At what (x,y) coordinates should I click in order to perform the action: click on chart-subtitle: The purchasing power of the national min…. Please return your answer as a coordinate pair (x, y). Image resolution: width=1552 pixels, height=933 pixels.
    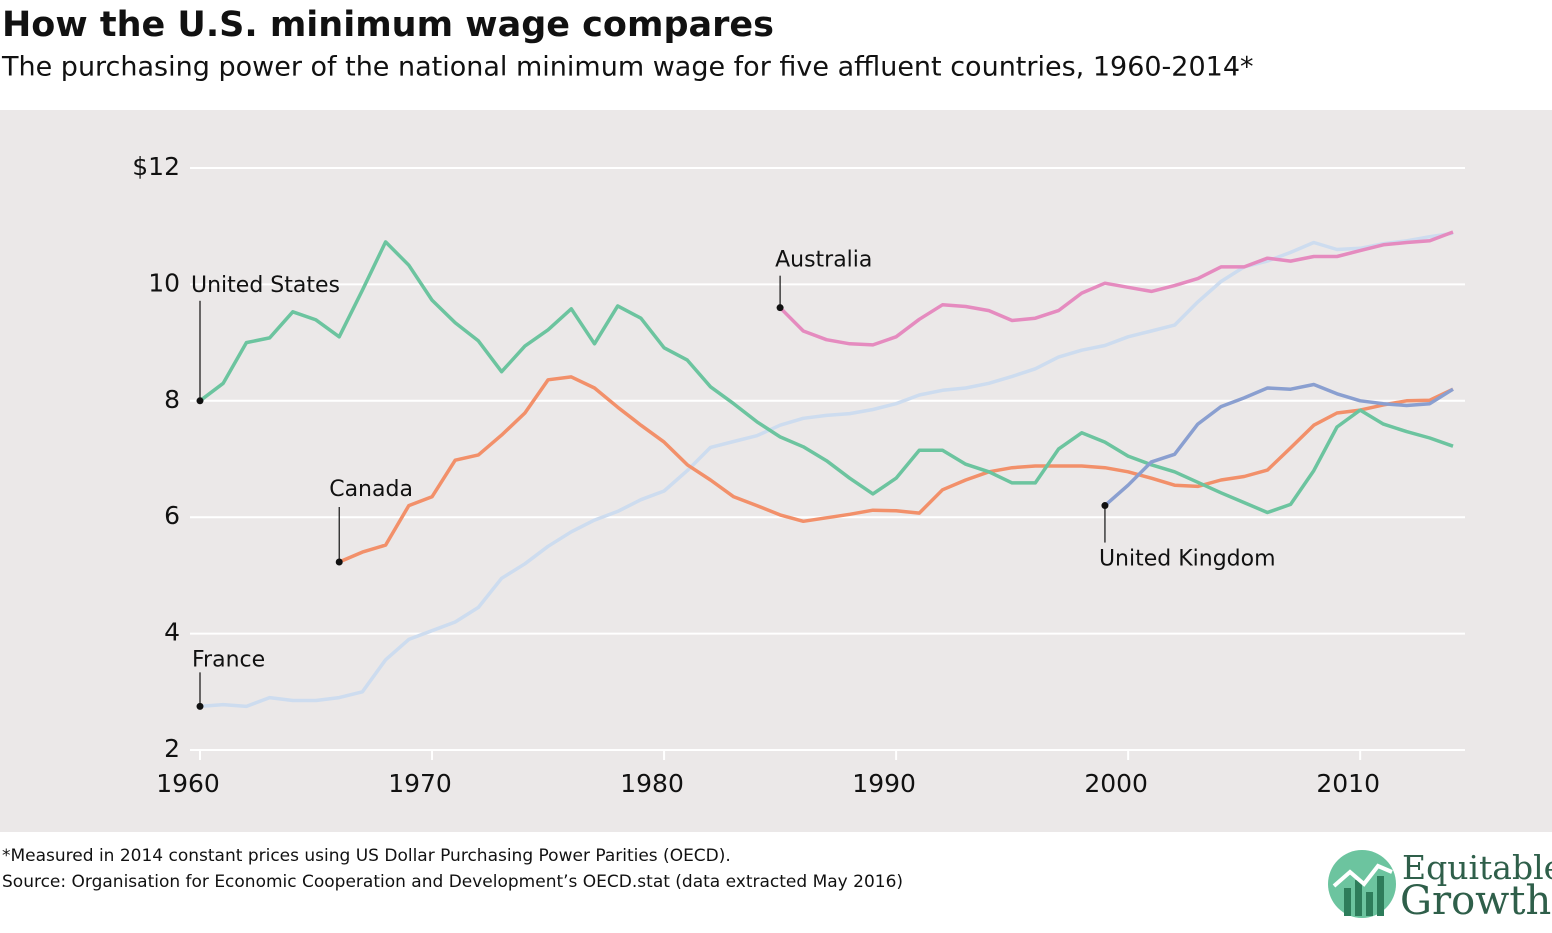
    Looking at the image, I should click on (627, 67).